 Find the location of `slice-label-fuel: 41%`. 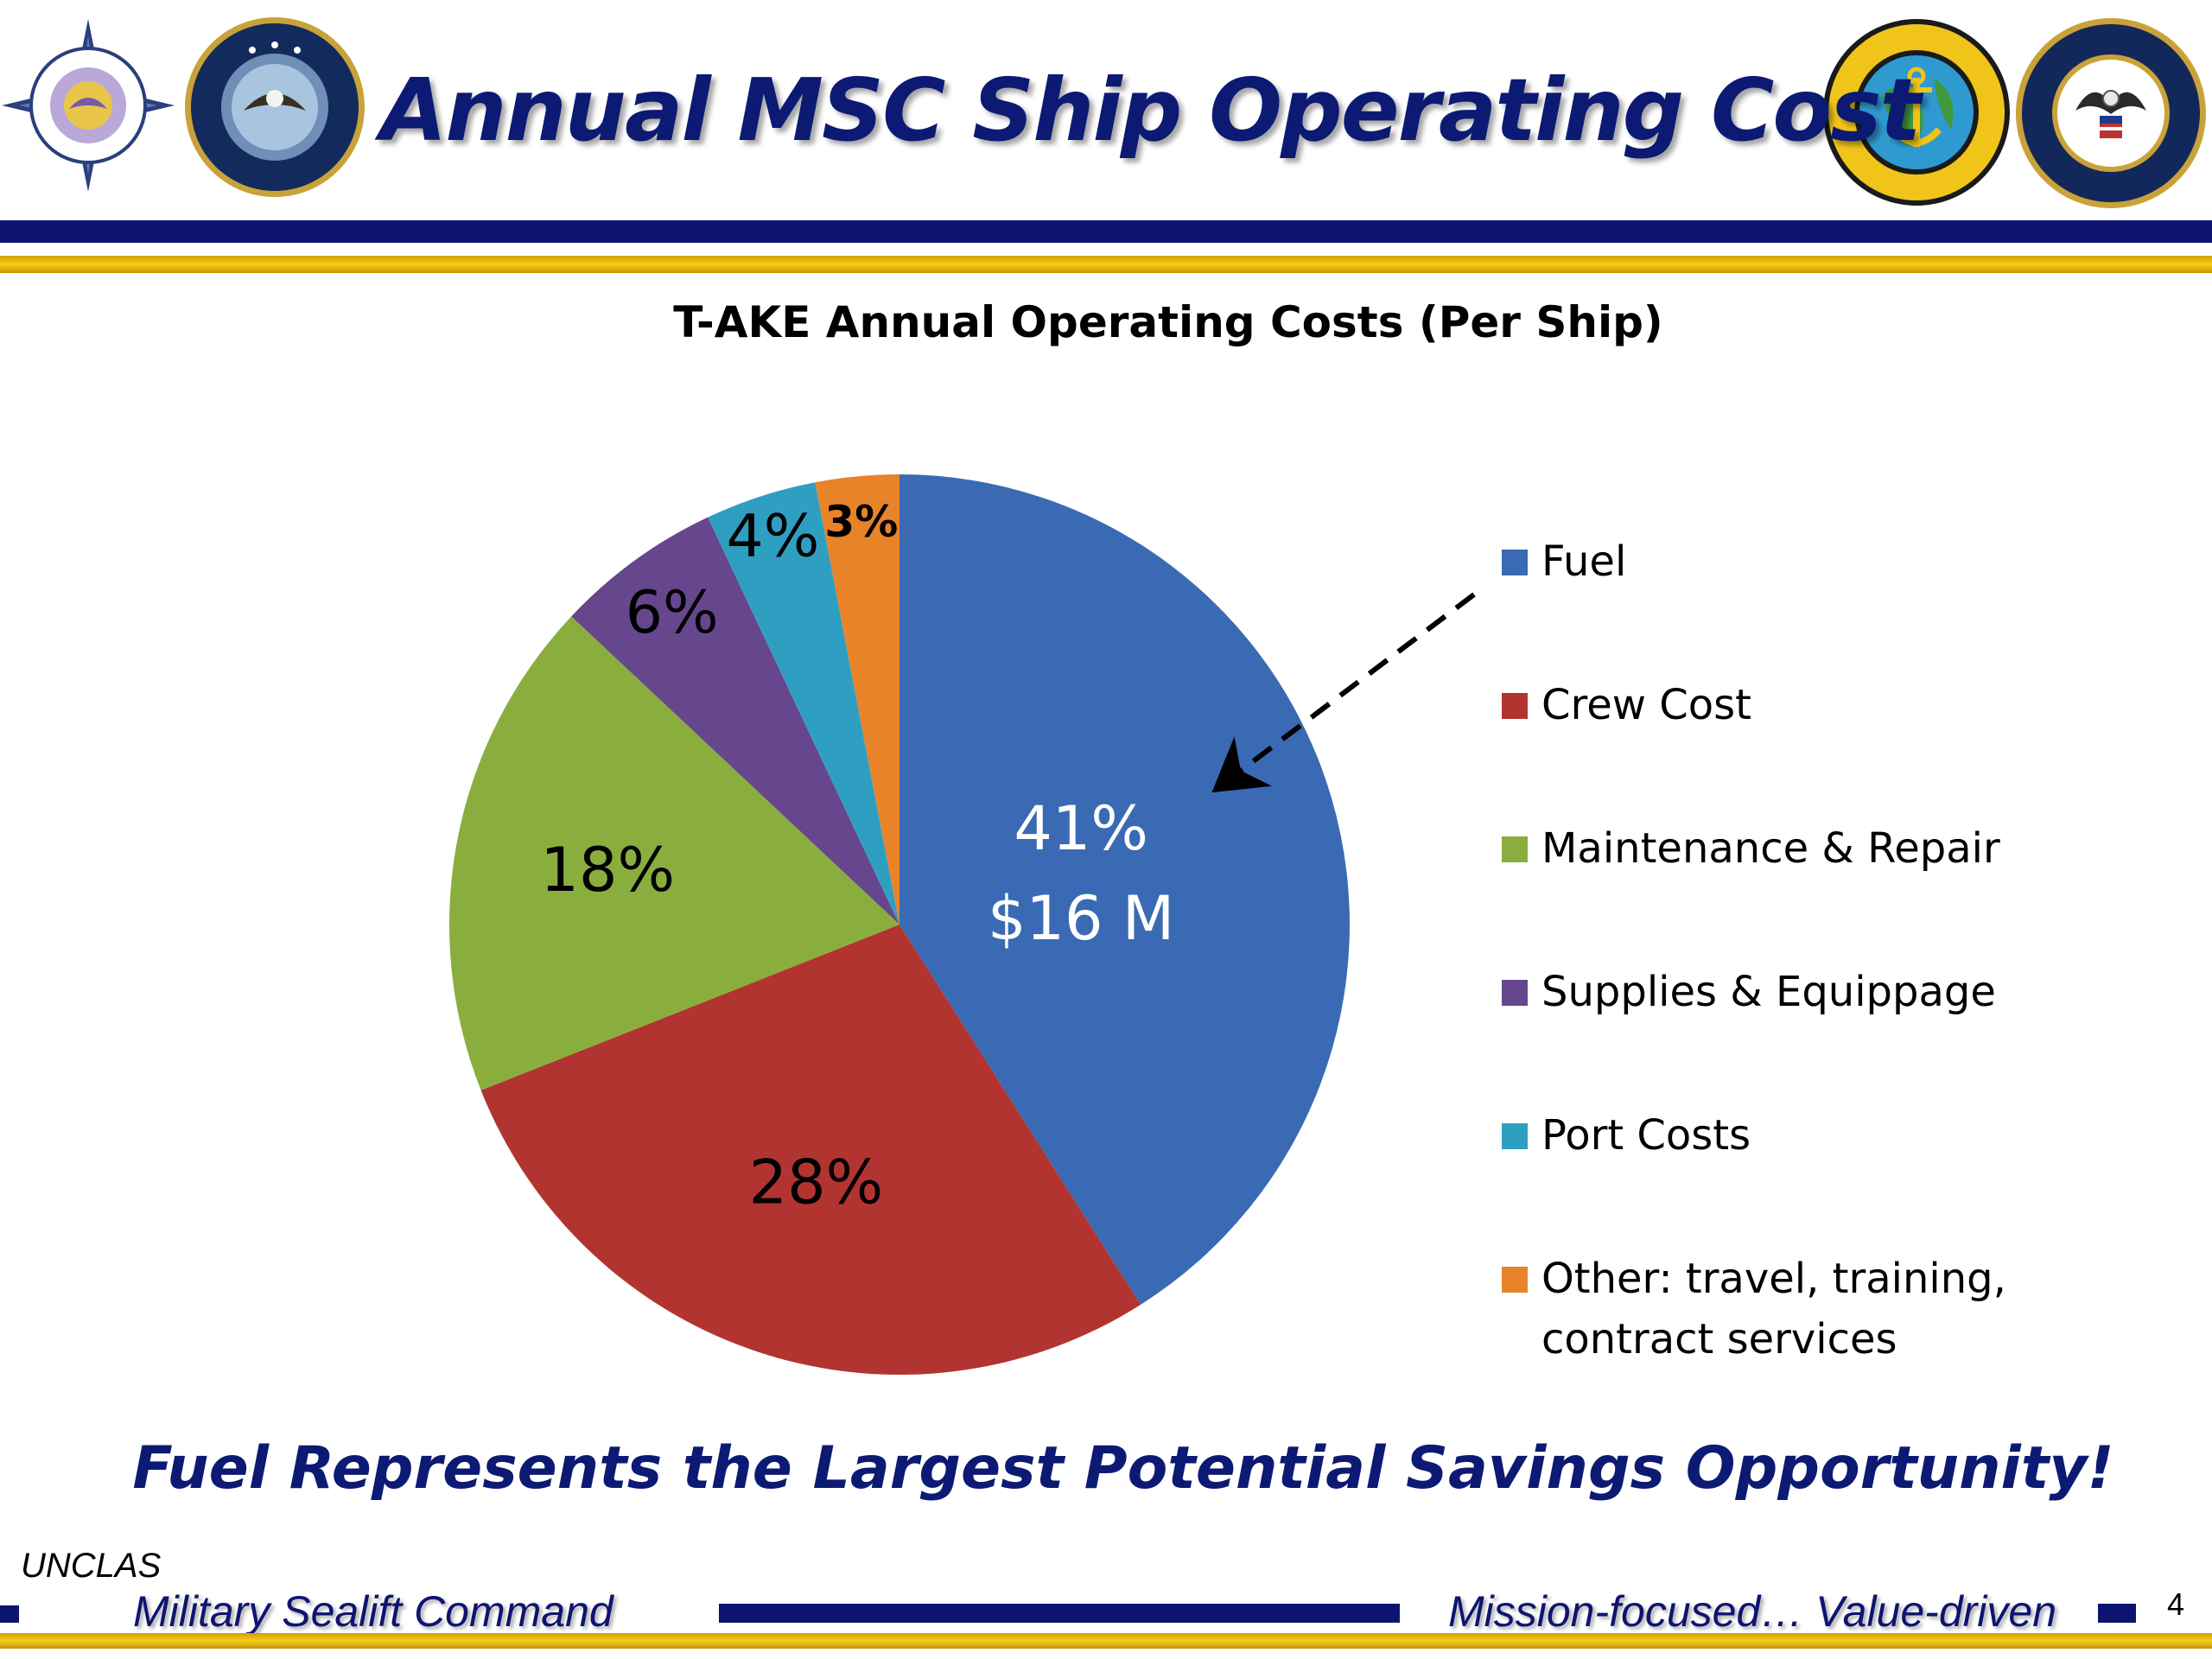

slice-label-fuel: 41% is located at coordinates (1081, 828).